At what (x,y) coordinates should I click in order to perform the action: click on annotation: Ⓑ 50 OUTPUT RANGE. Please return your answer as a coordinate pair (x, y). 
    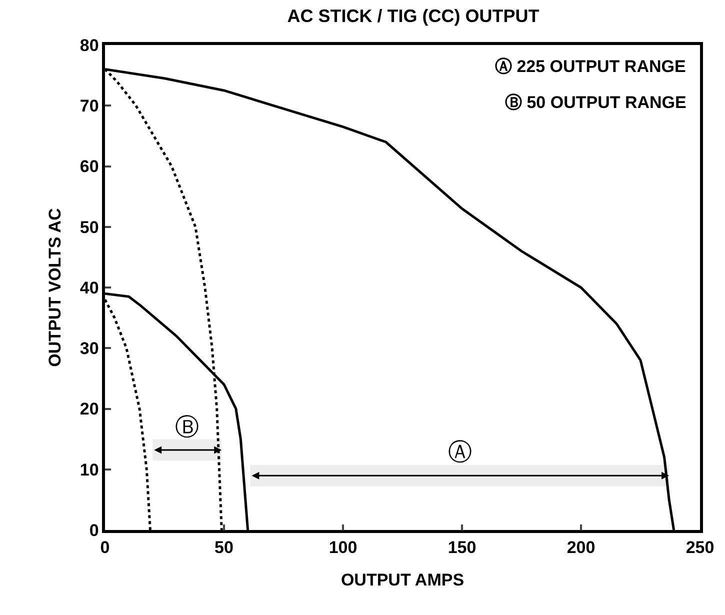
    Looking at the image, I should click on (595, 102).